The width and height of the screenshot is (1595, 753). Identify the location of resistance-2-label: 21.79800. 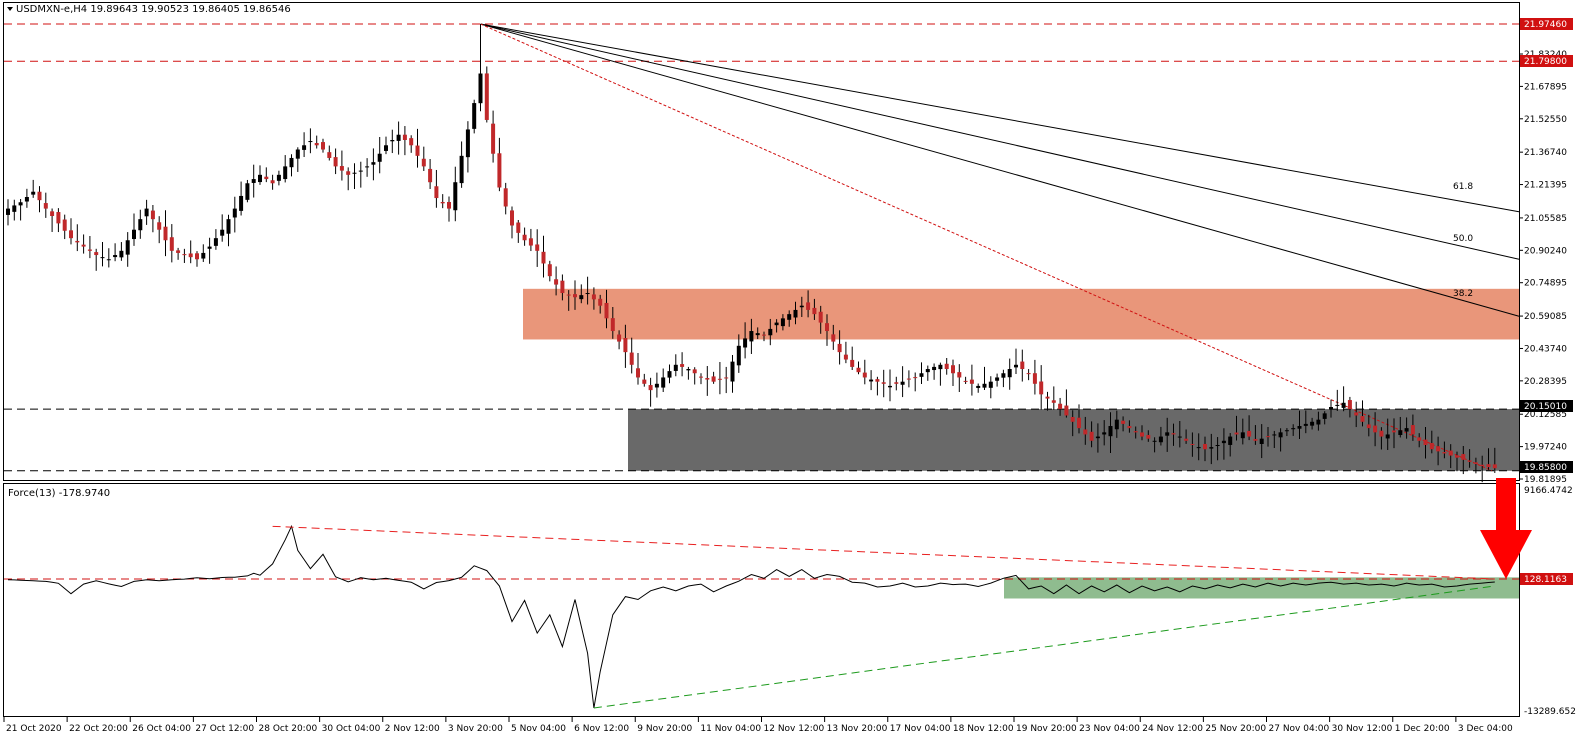
(1545, 62).